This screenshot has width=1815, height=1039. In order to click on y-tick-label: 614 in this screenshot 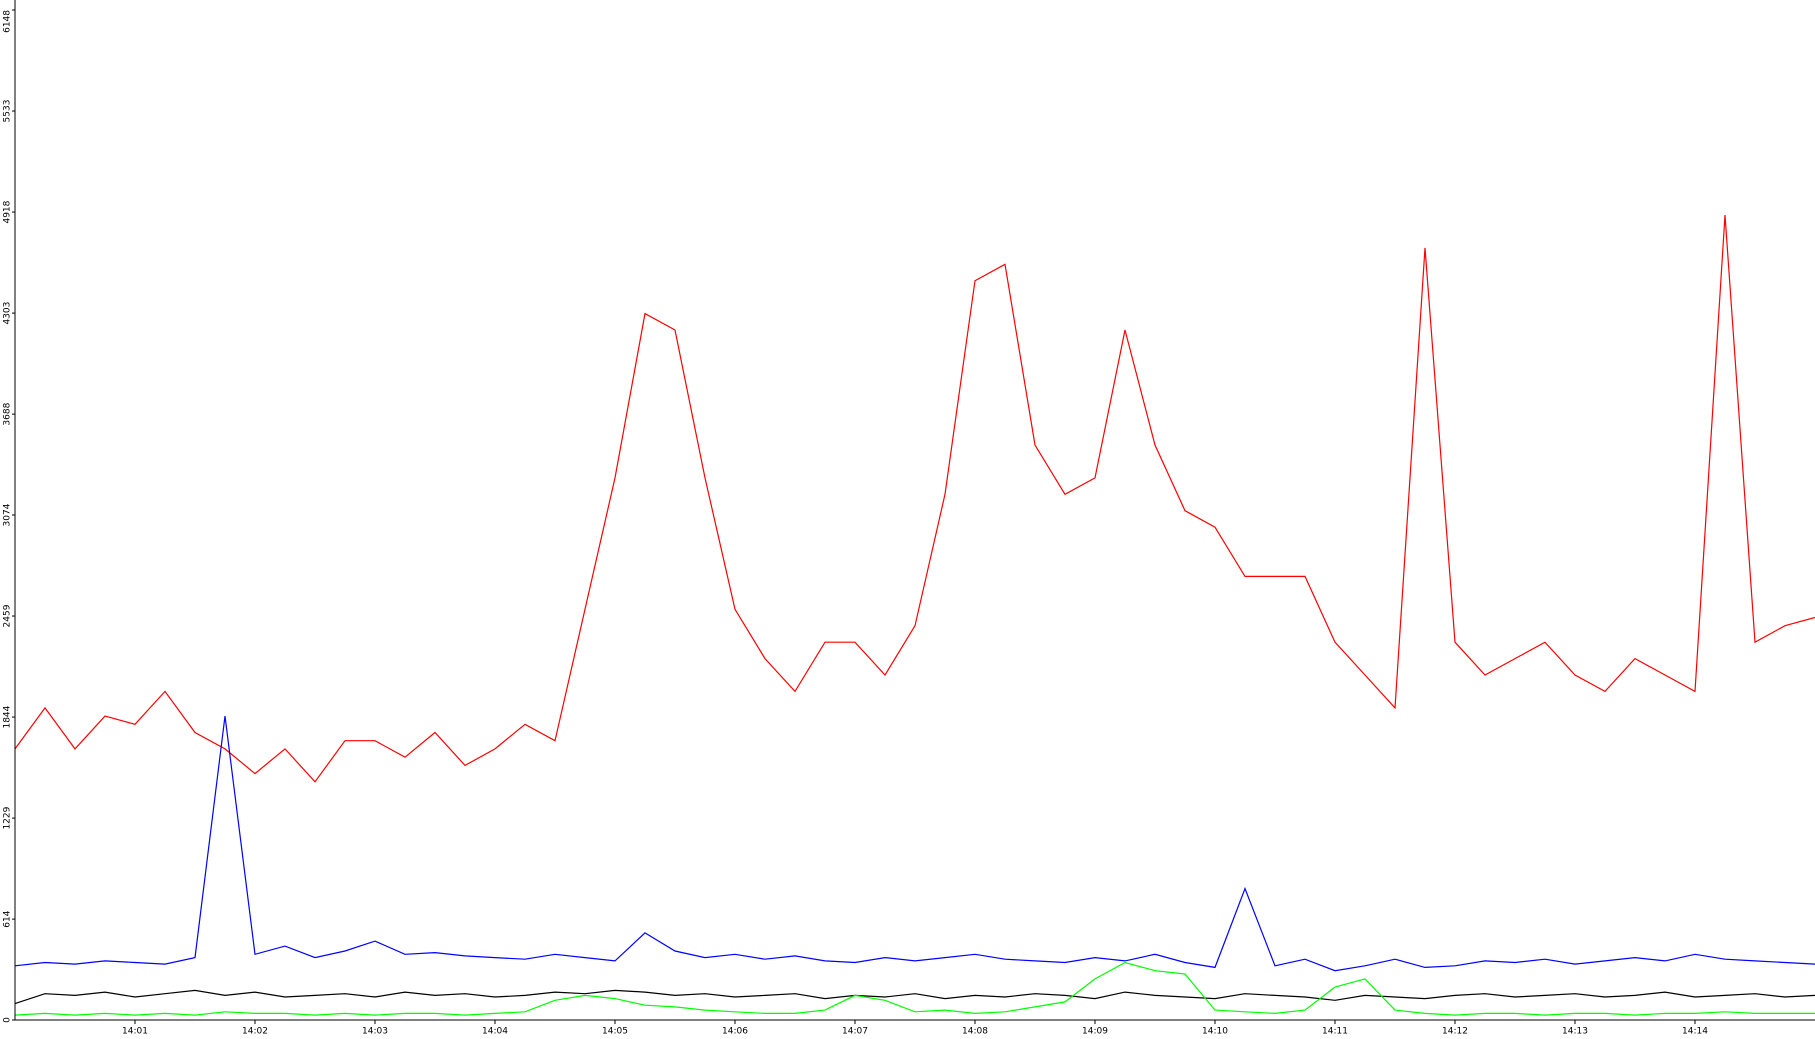, I will do `click(8, 918)`.